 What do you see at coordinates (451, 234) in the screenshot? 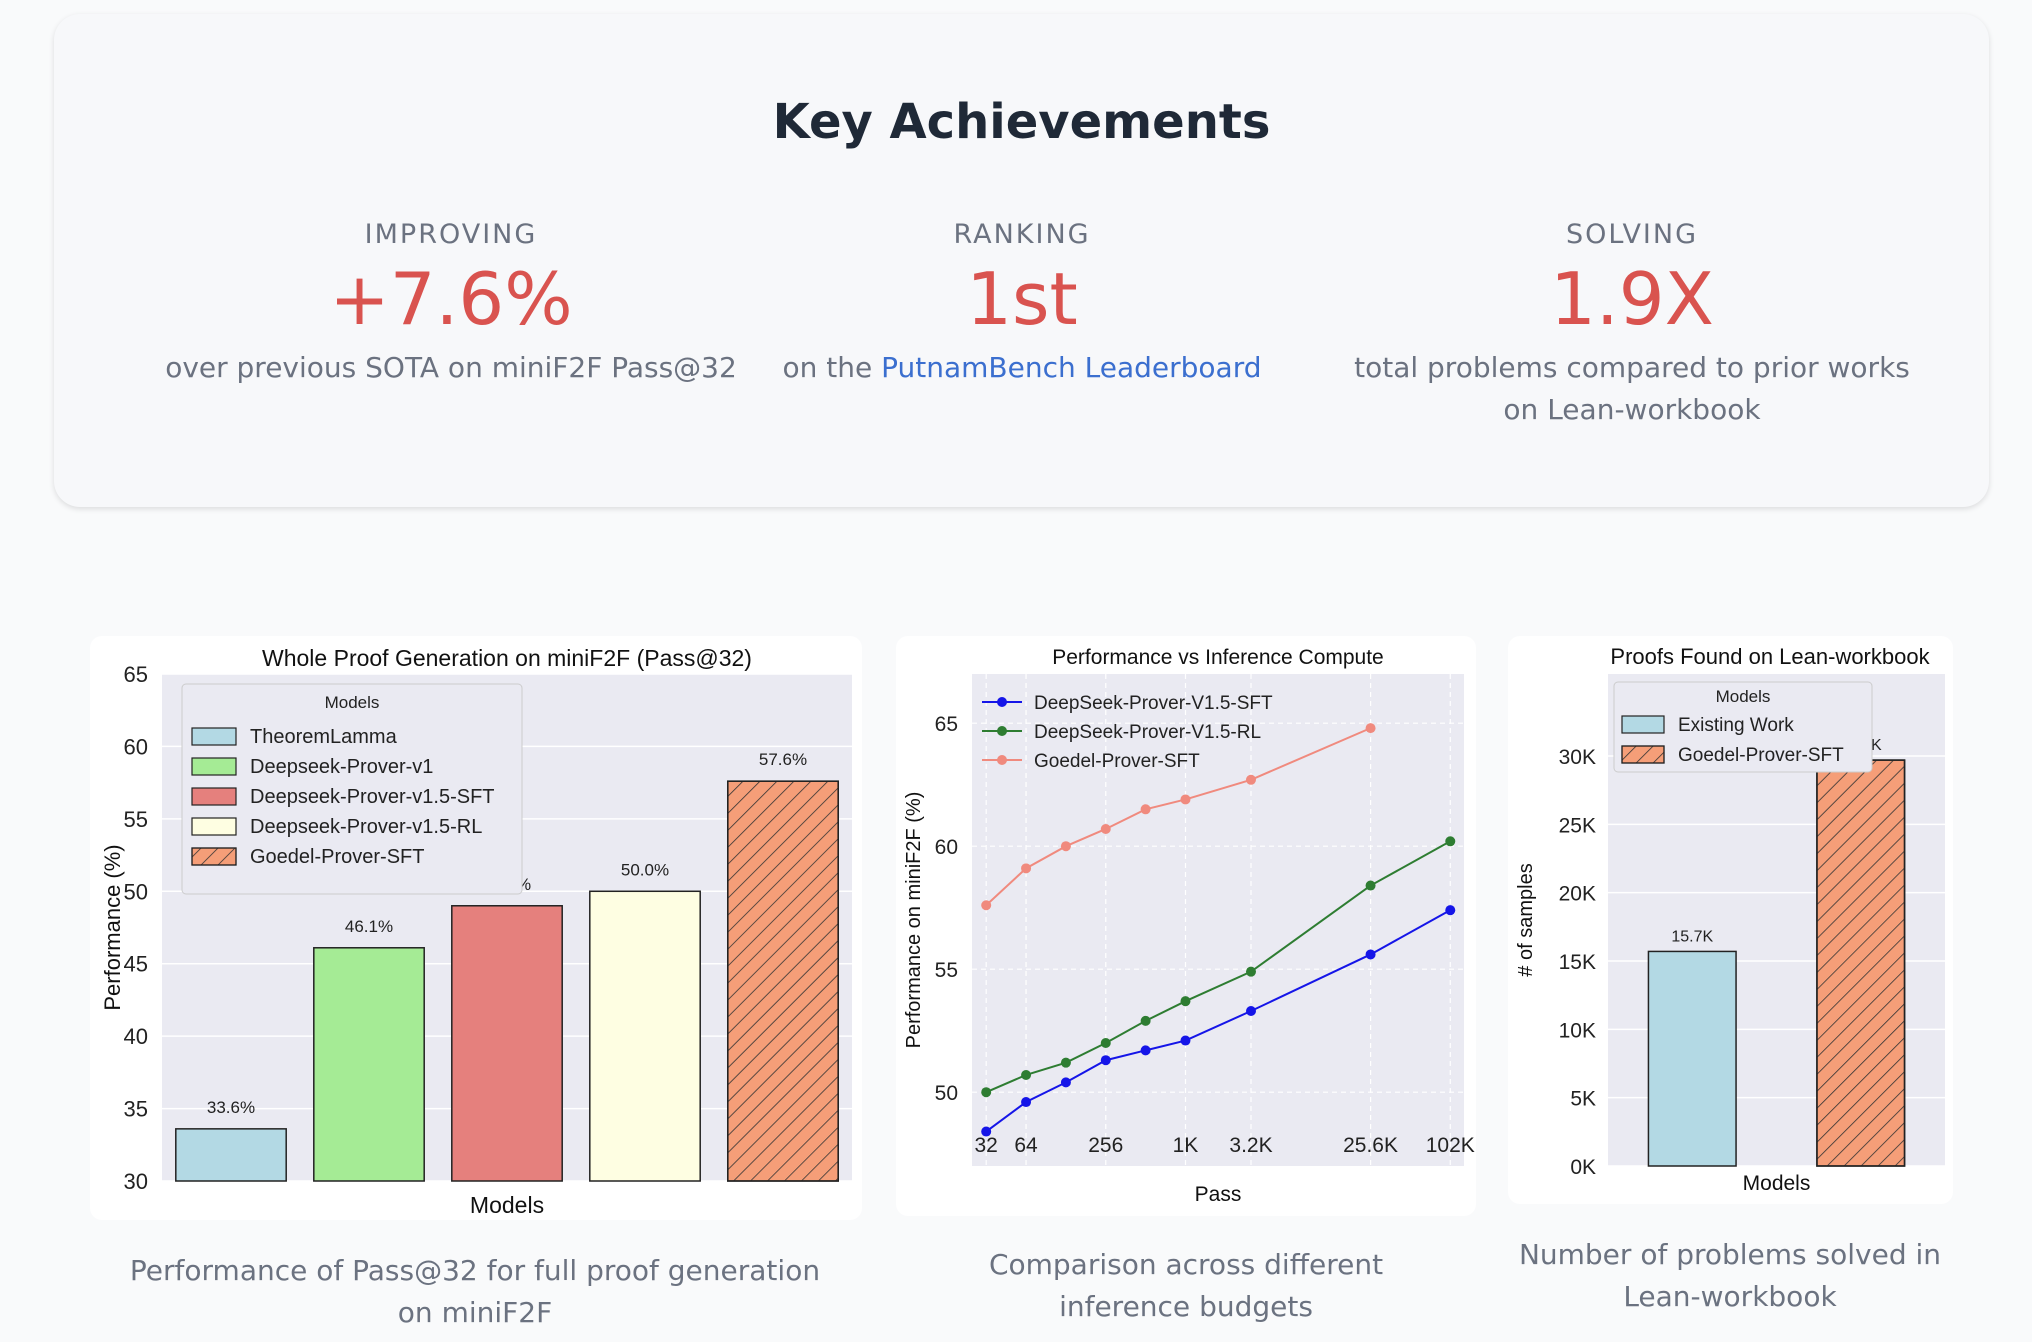
I see `stat-label: IMPROVING` at bounding box center [451, 234].